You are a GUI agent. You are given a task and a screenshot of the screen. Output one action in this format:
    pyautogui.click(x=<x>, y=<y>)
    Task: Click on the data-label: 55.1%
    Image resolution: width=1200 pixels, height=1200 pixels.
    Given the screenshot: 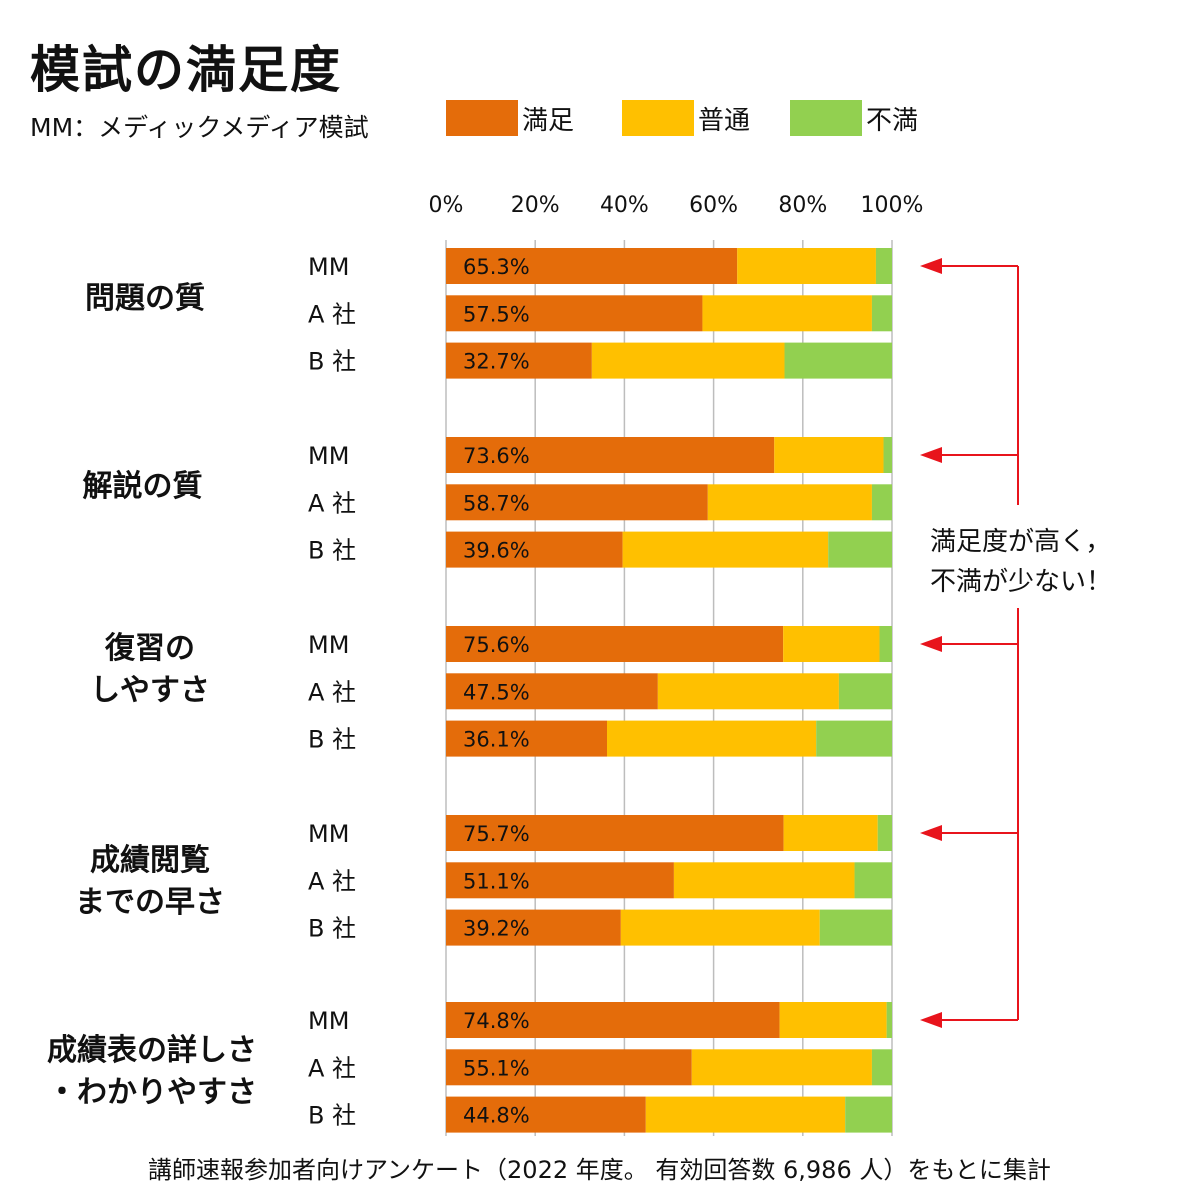 What is the action you would take?
    pyautogui.click(x=496, y=1068)
    